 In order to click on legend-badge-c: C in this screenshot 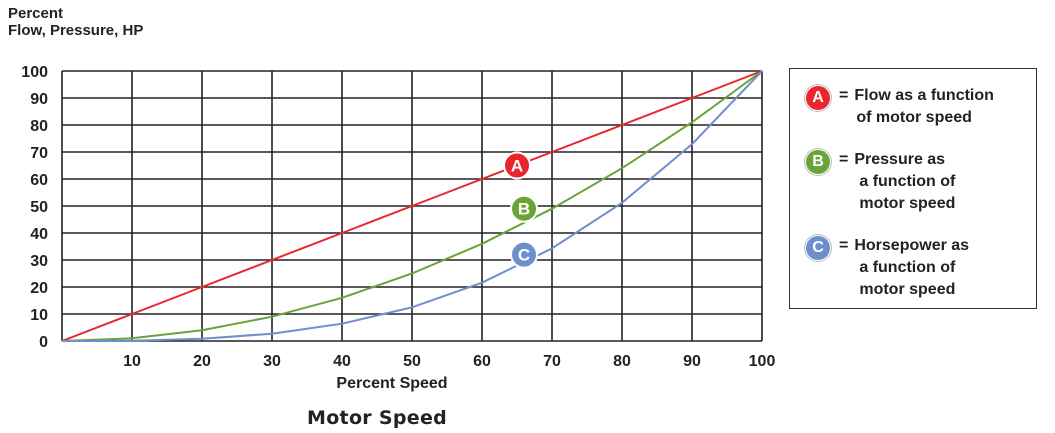, I will do `click(818, 248)`.